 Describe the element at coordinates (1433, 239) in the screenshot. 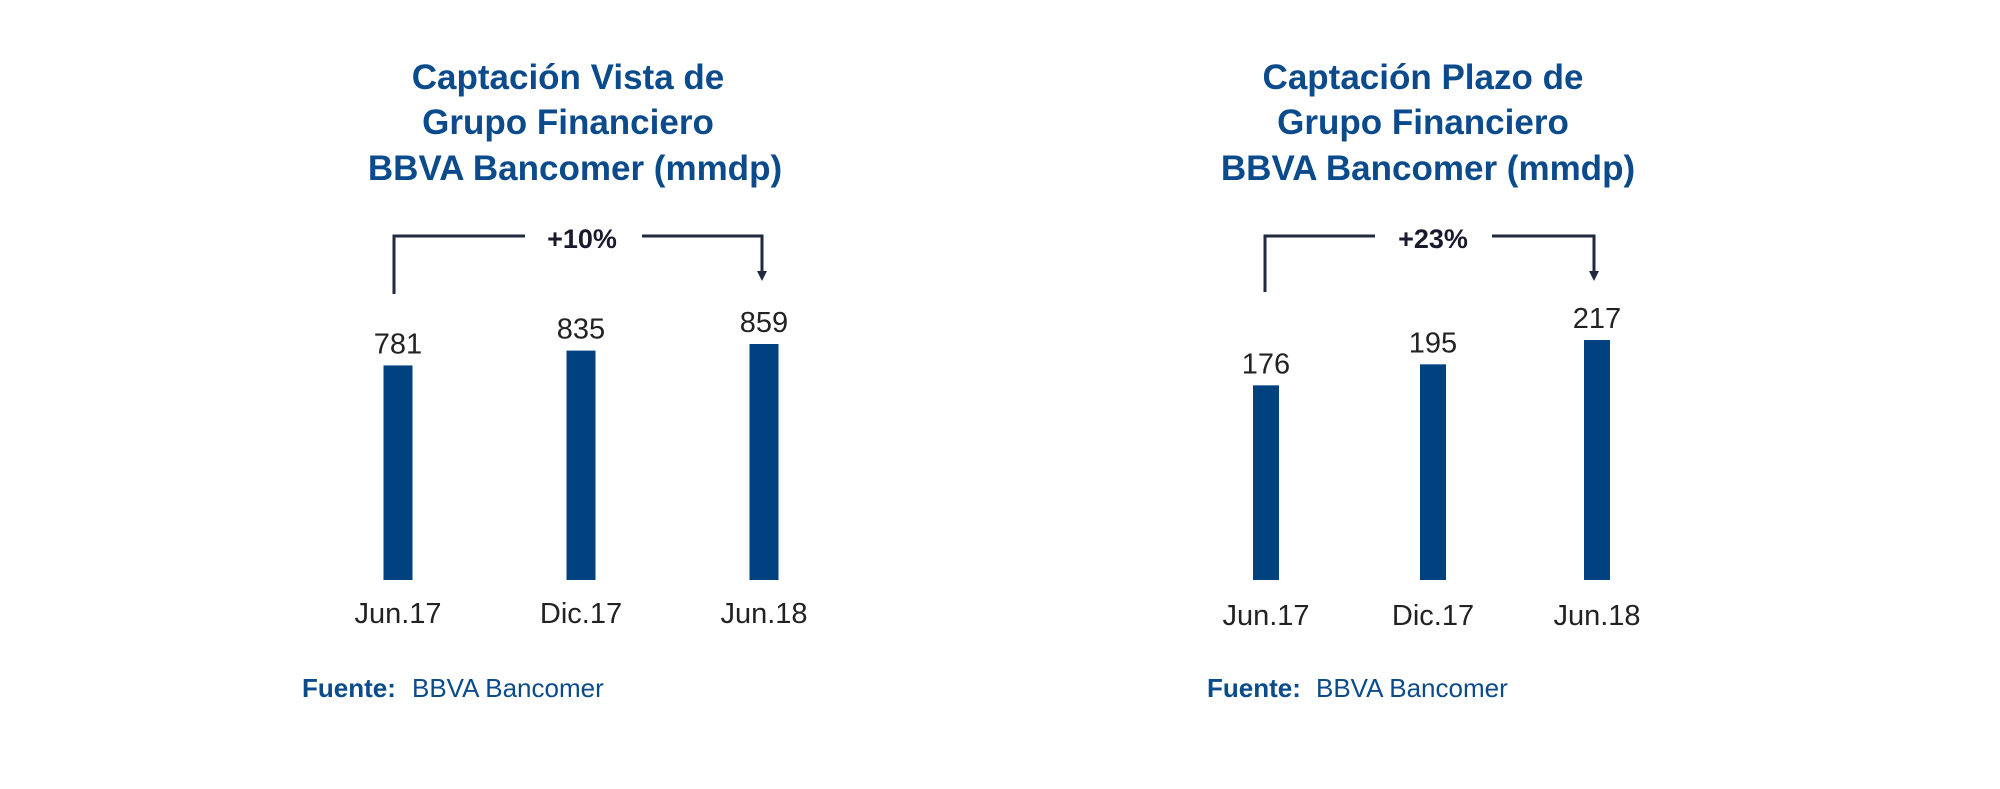

I see `growth-annotation: +23%` at that location.